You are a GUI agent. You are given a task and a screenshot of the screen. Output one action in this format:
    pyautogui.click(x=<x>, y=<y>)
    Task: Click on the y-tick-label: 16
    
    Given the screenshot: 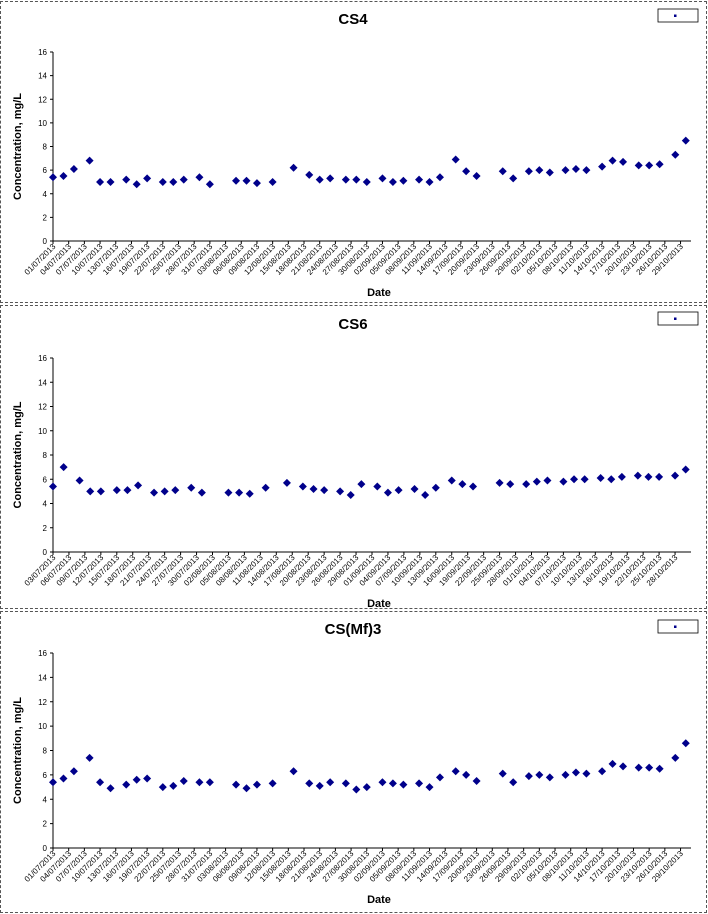 What is the action you would take?
    pyautogui.click(x=42, y=52)
    